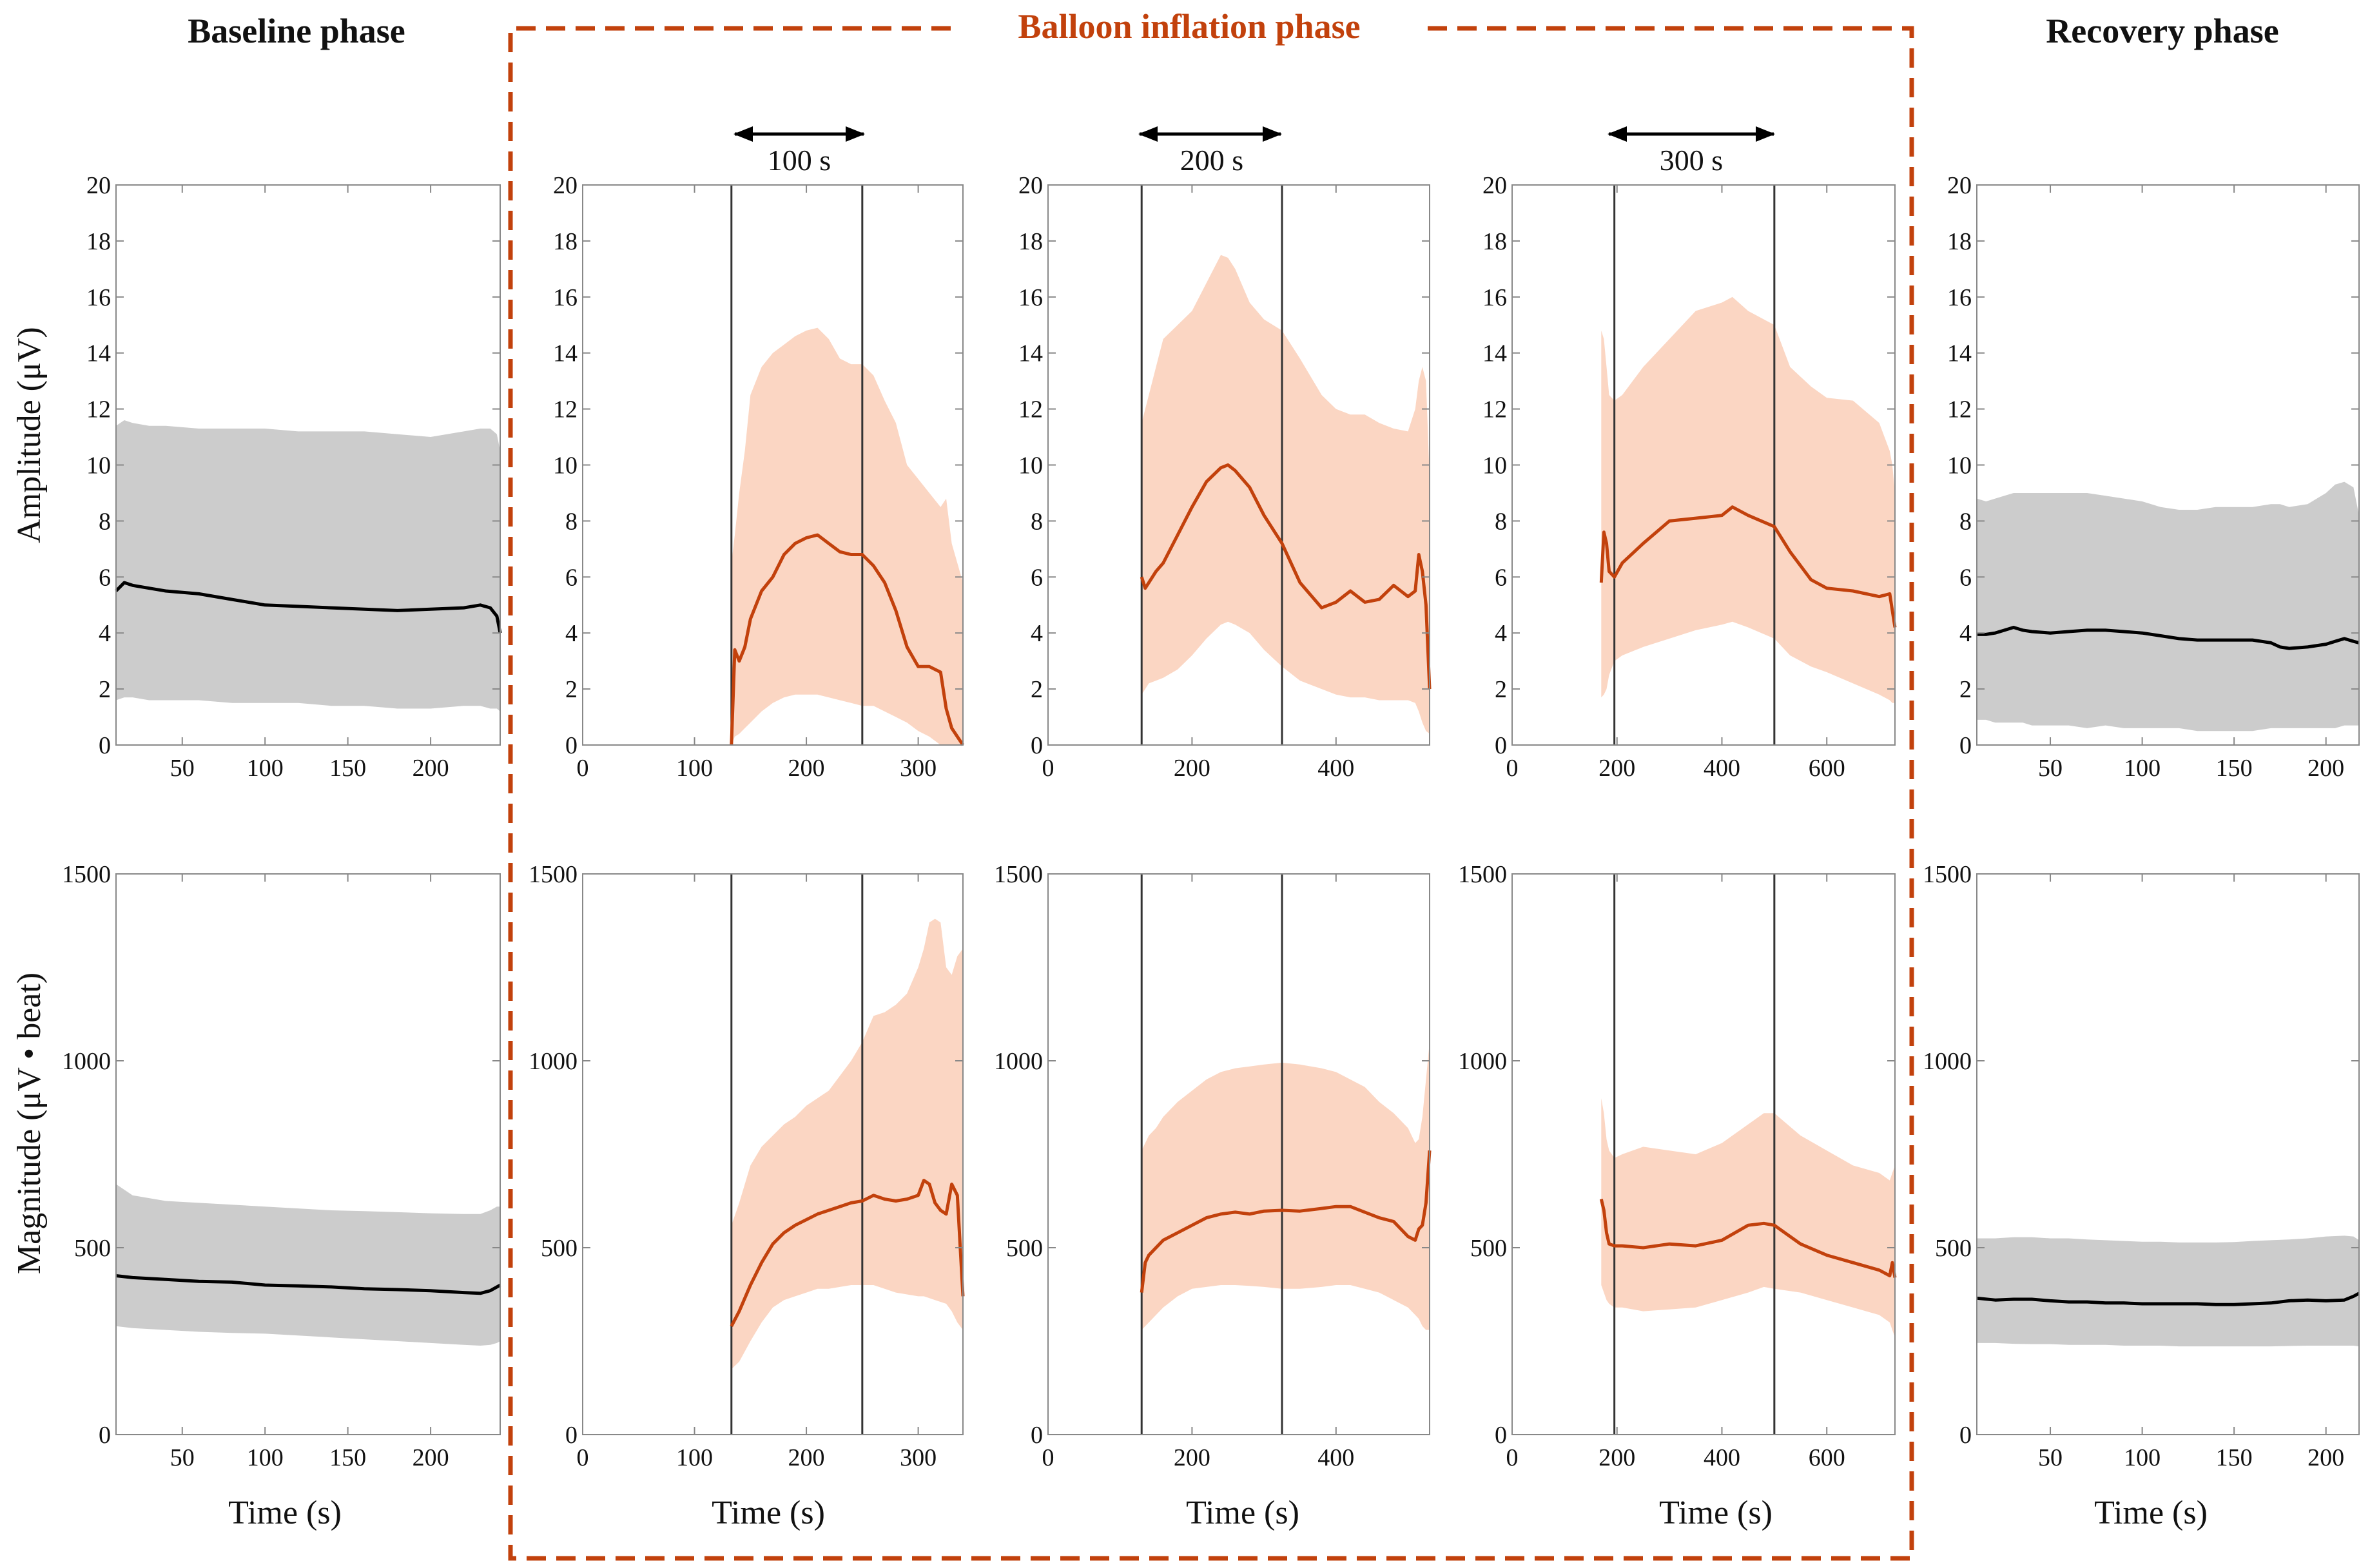 This screenshot has width=2370, height=1568. What do you see at coordinates (2325, 768) in the screenshot?
I see `amp-recovery-xtick-label: 200` at bounding box center [2325, 768].